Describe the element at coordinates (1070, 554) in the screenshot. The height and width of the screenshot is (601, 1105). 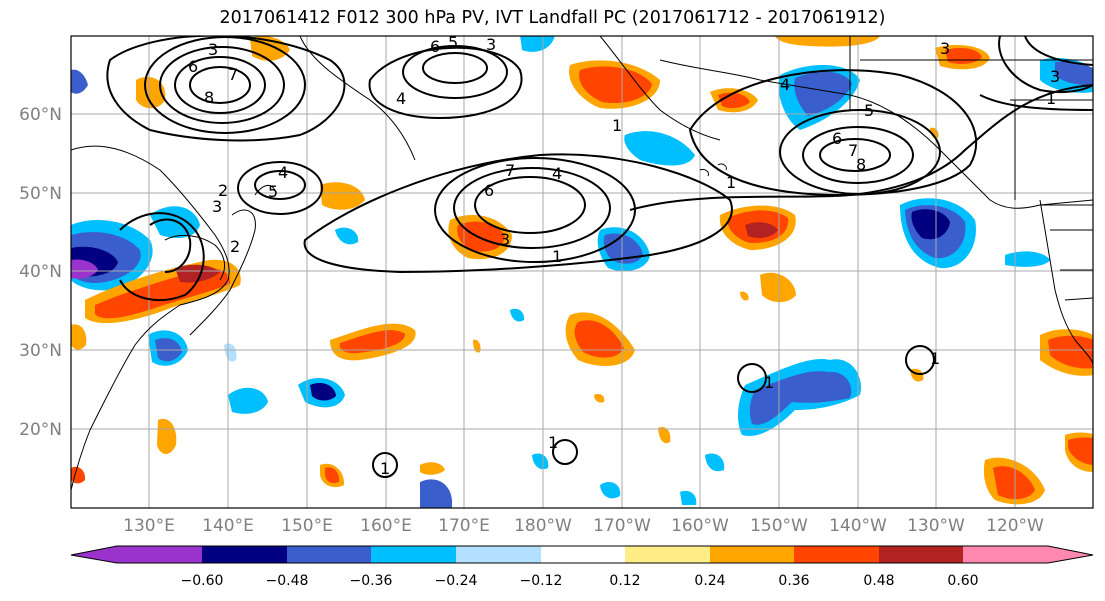
I see `colorbar-extend-max` at that location.